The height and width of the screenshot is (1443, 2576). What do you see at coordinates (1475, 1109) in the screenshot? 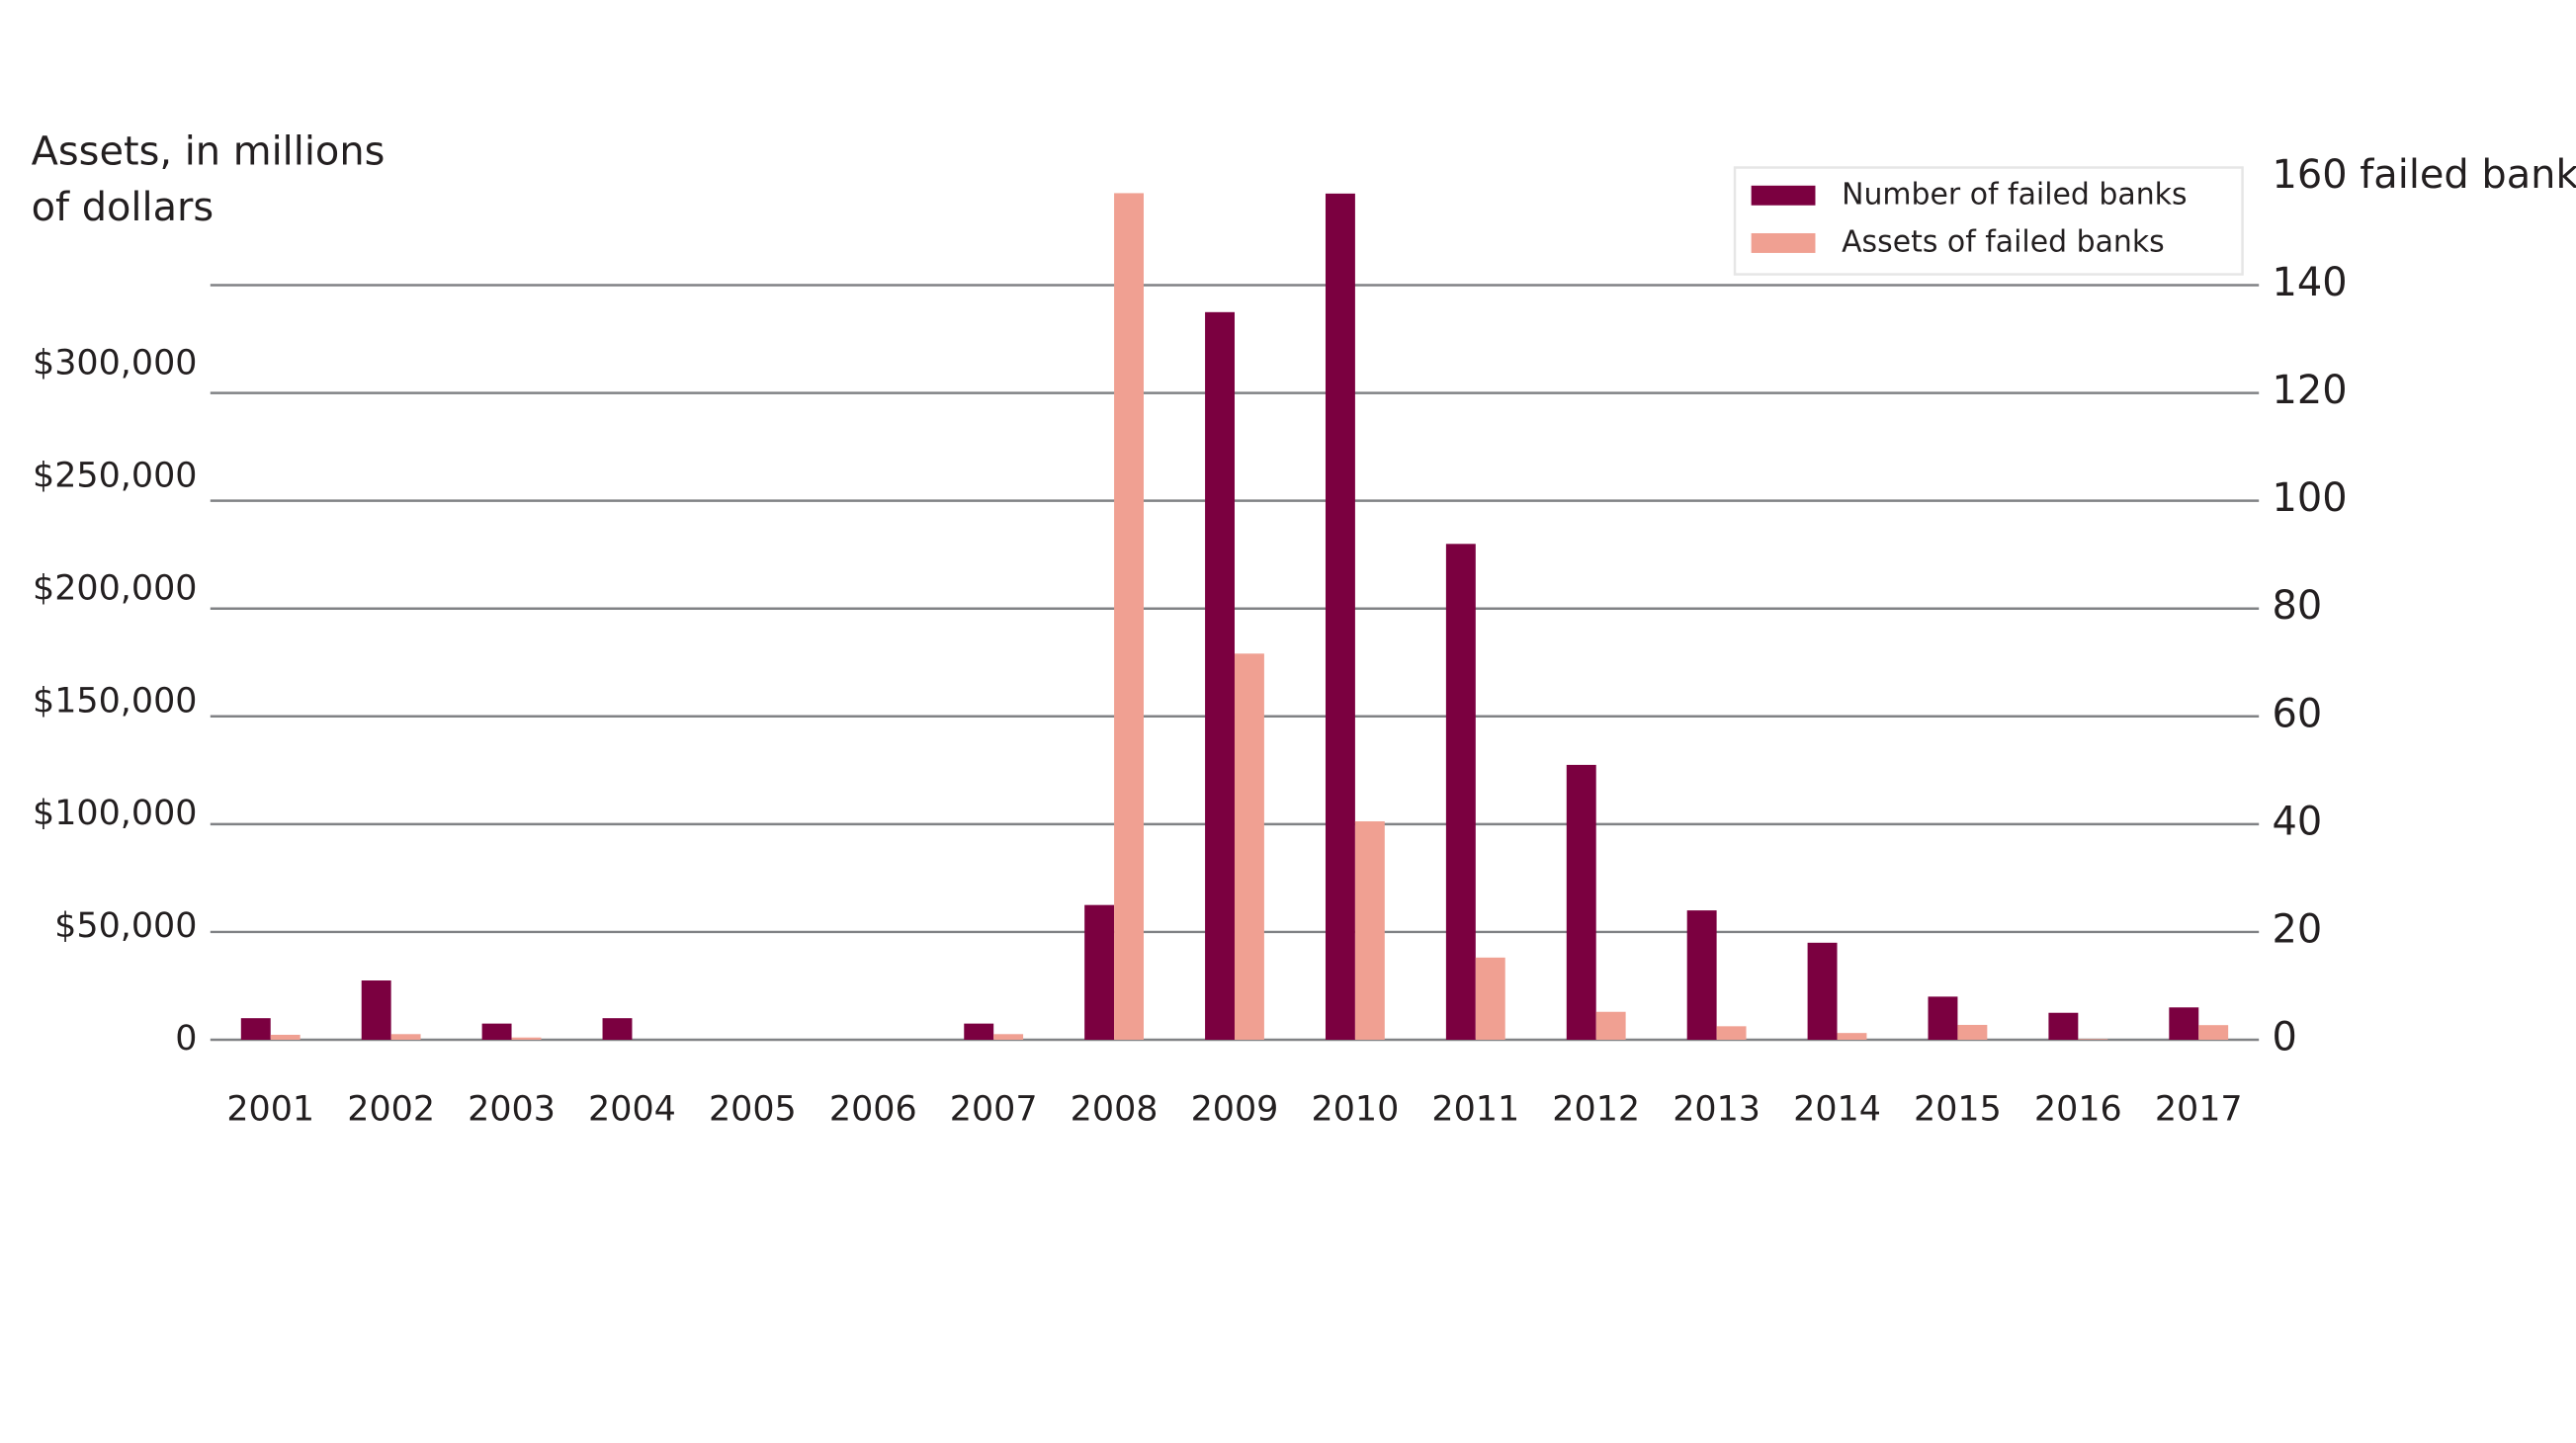
I see `x-tick-label: 2011` at bounding box center [1475, 1109].